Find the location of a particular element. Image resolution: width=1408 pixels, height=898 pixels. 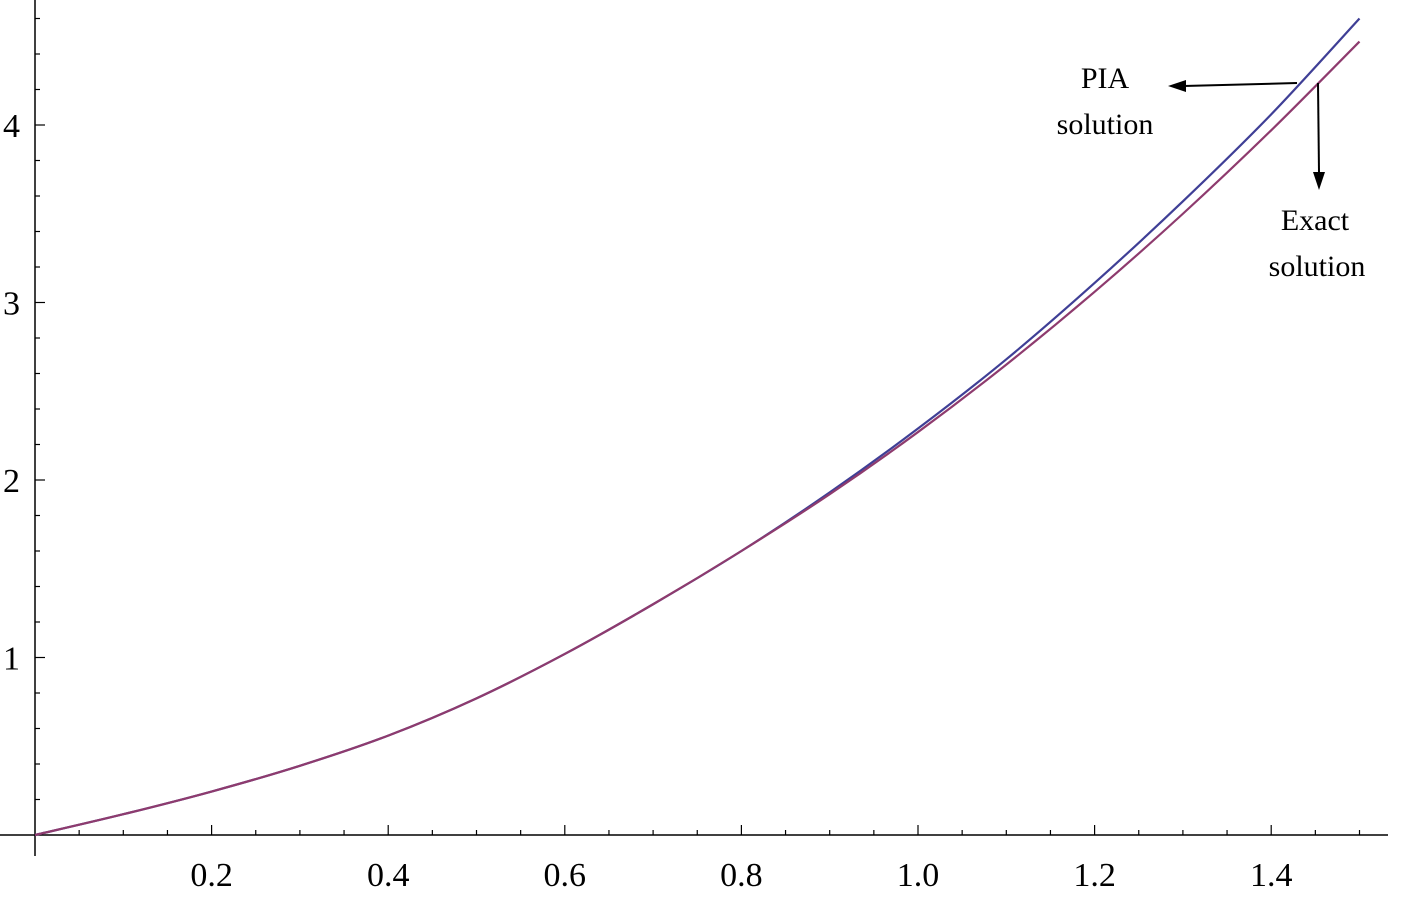

y-tick-label: 1 is located at coordinates (11, 659).